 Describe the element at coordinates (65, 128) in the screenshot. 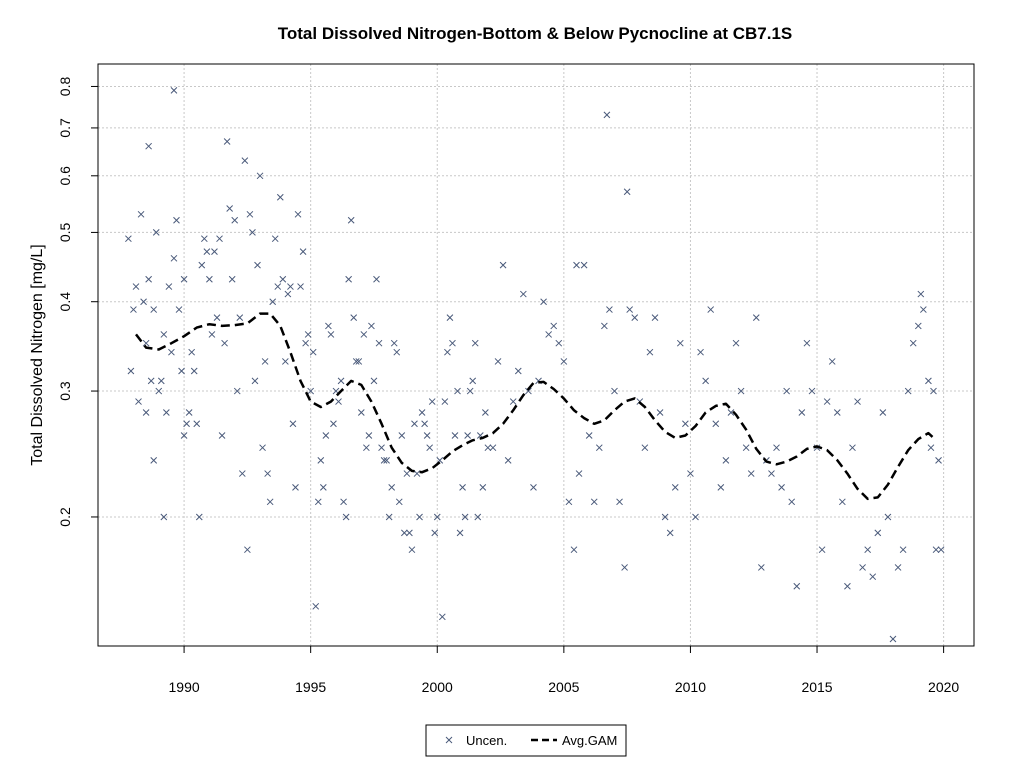

I see `y-tick-label: 0.7` at that location.